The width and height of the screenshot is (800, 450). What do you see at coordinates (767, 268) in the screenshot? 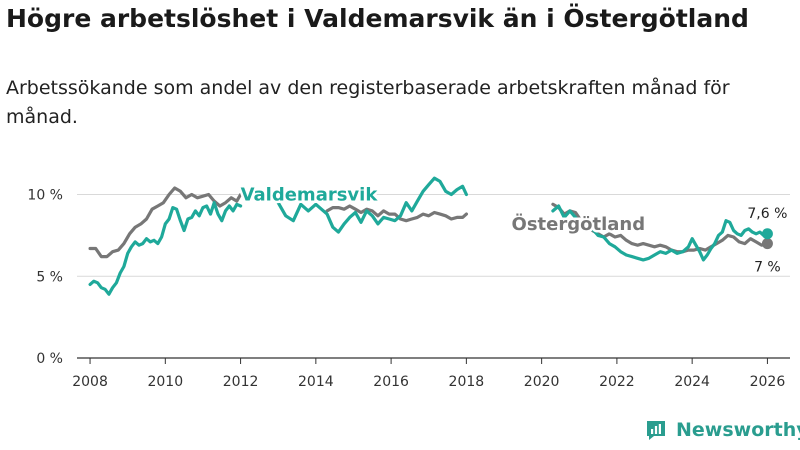
I see `end-label-ostergotland: 7 %` at bounding box center [767, 268].